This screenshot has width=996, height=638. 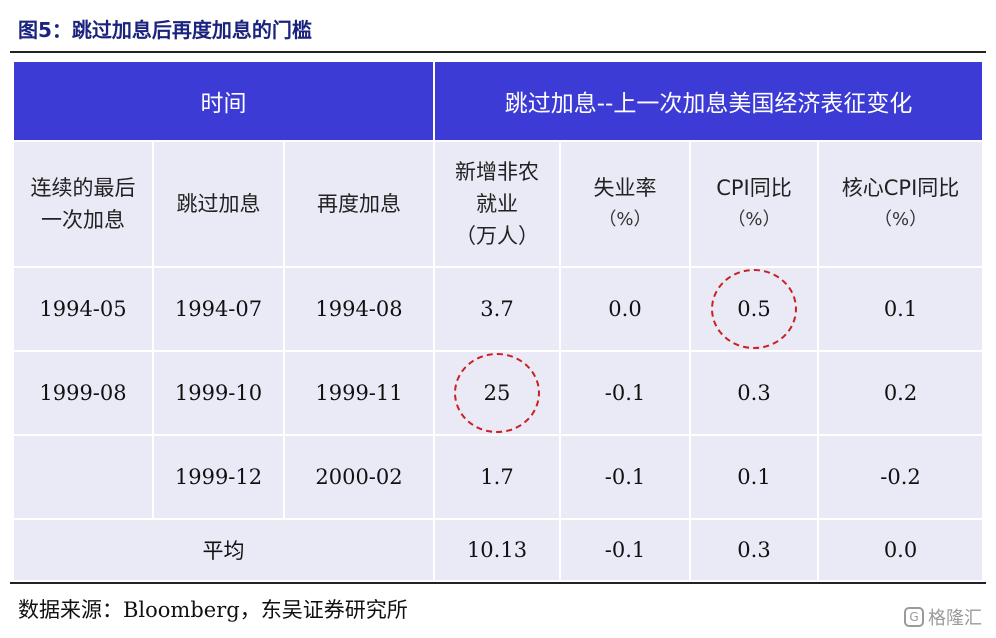 I want to click on header-last-hike-line2: 一次加息, so click(x=83, y=220).